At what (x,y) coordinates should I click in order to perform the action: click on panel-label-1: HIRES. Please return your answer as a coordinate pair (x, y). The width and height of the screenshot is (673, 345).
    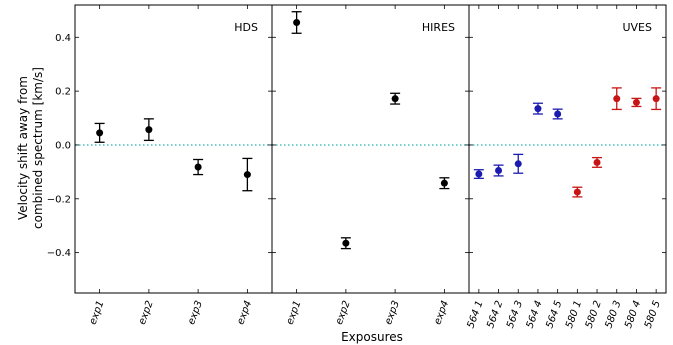
    Looking at the image, I should click on (438, 27).